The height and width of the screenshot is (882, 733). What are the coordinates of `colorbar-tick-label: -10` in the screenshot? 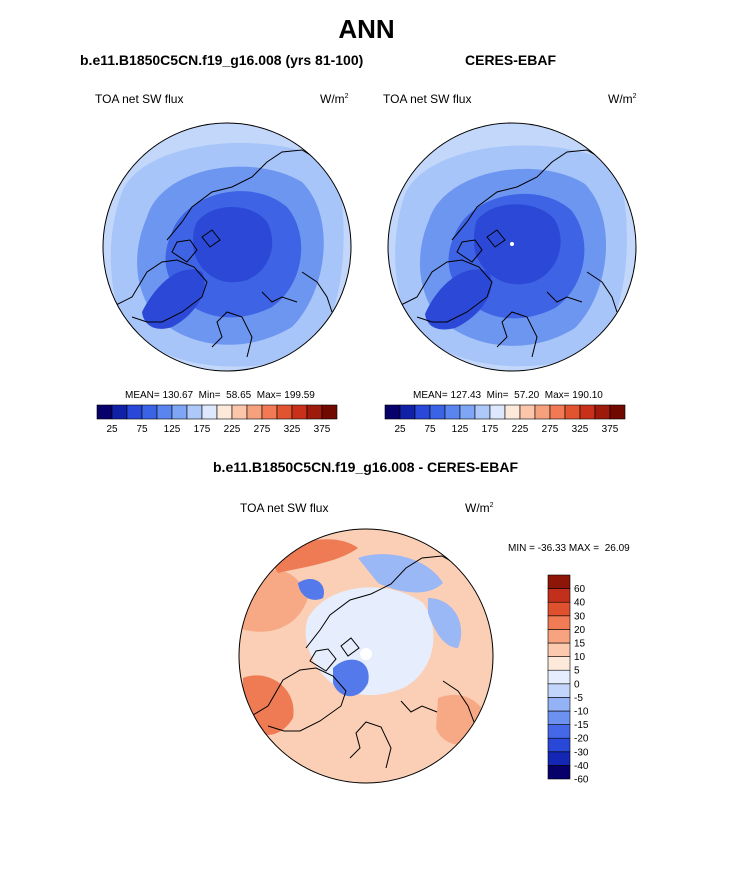 It's located at (581, 712).